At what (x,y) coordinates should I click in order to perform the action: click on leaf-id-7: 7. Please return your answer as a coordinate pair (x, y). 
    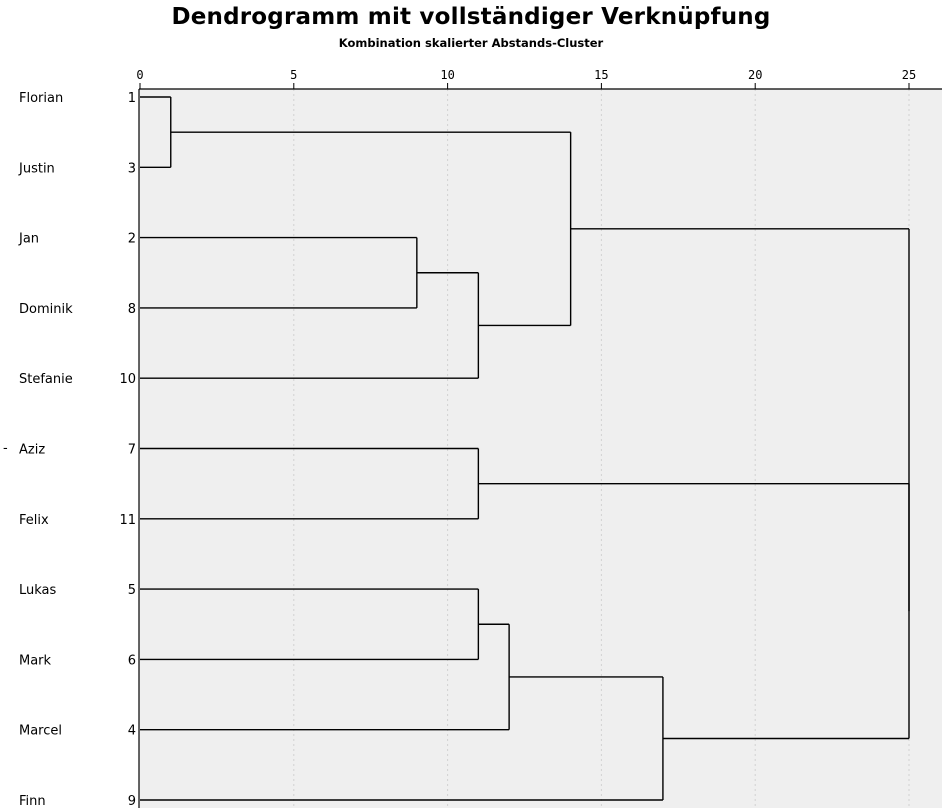
    Looking at the image, I should click on (132, 450).